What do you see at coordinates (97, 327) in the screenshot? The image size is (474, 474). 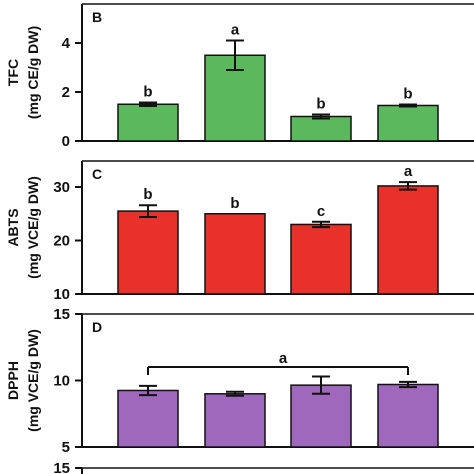 I see `panel-letter: D` at bounding box center [97, 327].